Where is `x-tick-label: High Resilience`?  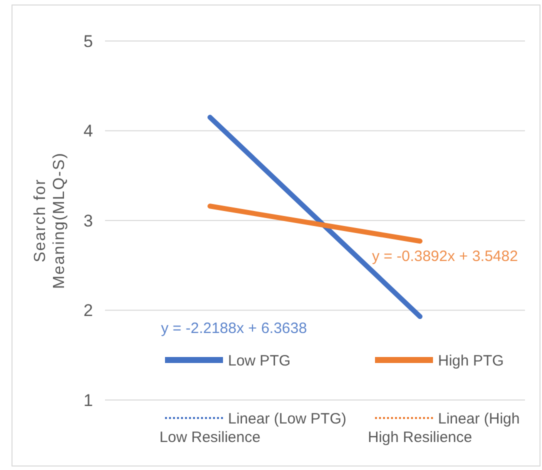
x-tick-label: High Resilience is located at coordinates (420, 437).